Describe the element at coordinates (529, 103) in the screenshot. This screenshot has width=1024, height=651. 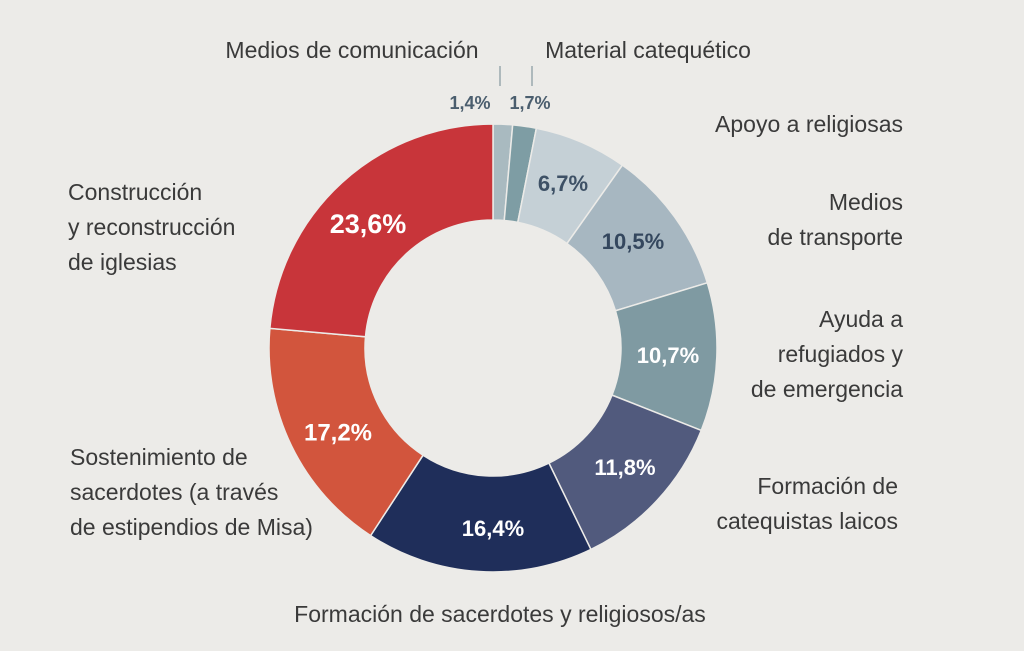
I see `slice-value-label: 1,7%` at that location.